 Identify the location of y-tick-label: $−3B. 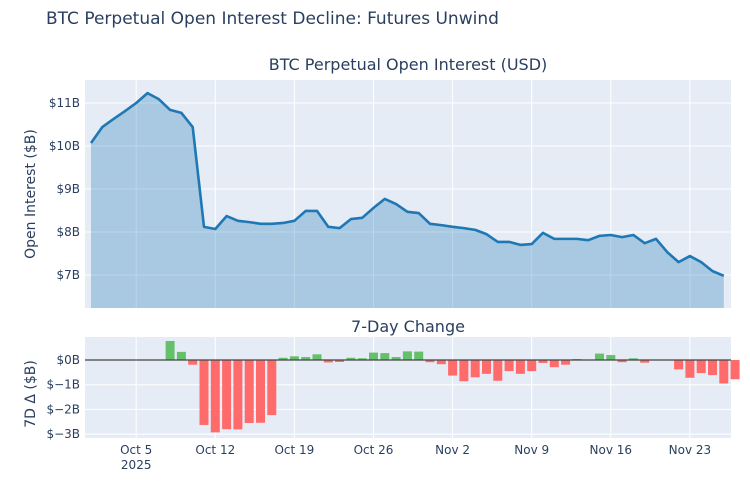
(63, 434).